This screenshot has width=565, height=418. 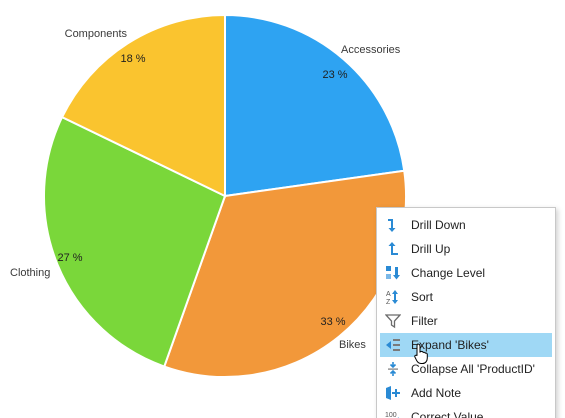 I want to click on percent-label-clothing: 27 %, so click(x=69, y=258).